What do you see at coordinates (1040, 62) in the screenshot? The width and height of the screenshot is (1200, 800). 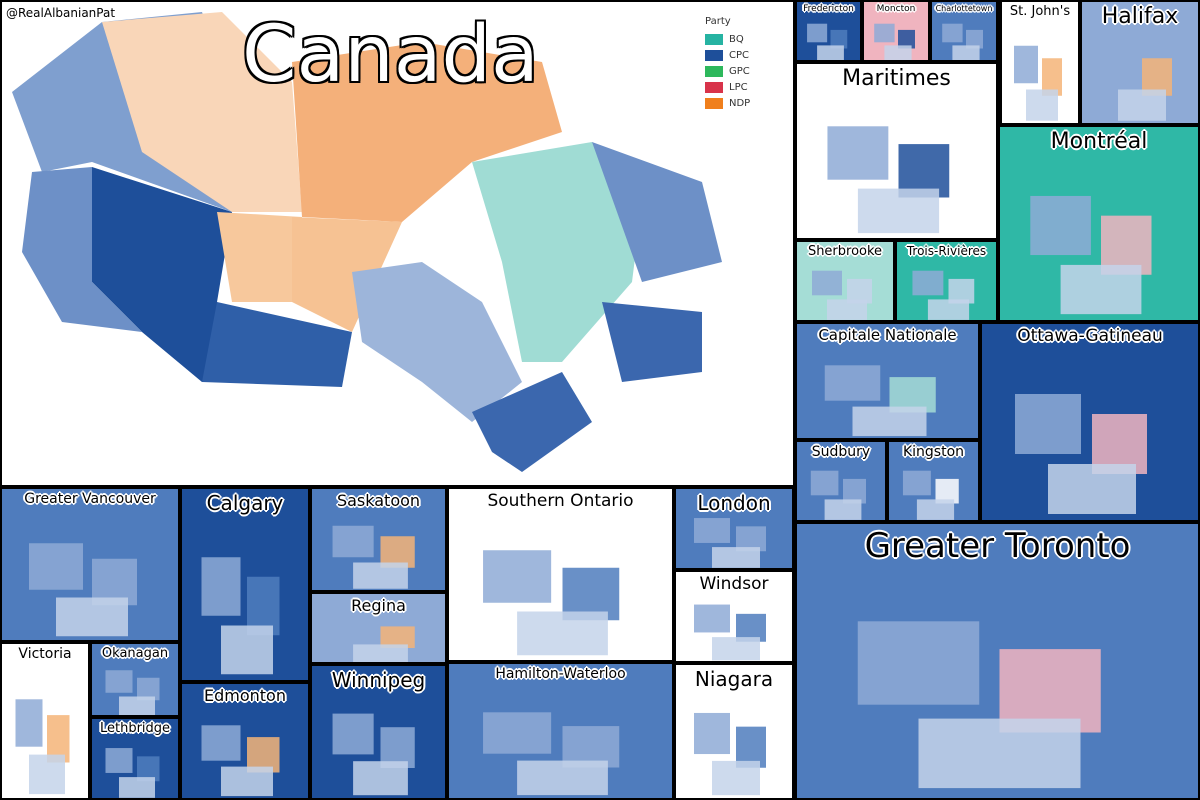 I see `inset-panel: St. John's` at bounding box center [1040, 62].